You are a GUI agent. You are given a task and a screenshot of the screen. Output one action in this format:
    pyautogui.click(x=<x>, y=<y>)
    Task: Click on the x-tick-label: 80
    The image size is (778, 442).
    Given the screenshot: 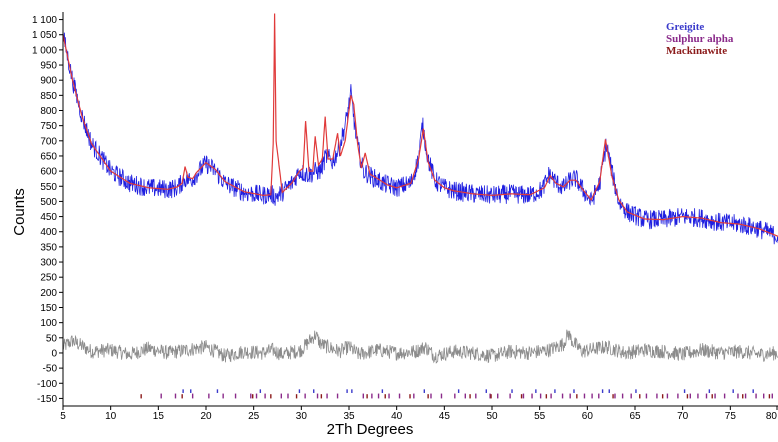 What is the action you would take?
    pyautogui.click(x=772, y=416)
    